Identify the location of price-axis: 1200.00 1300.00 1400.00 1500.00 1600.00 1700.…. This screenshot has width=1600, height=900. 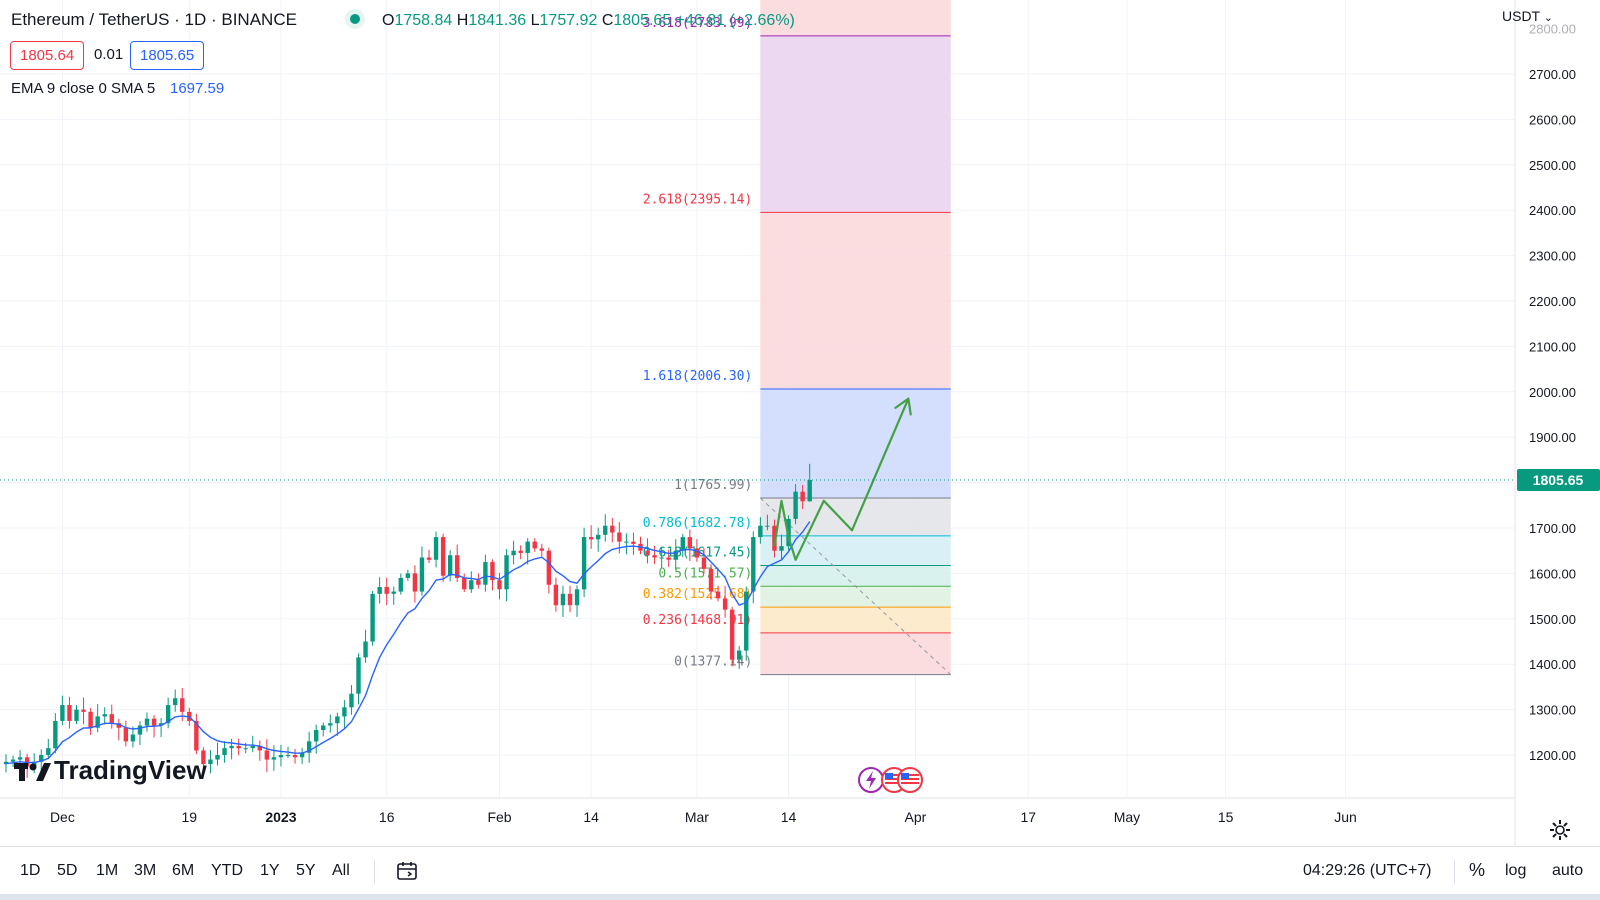
(1557, 423).